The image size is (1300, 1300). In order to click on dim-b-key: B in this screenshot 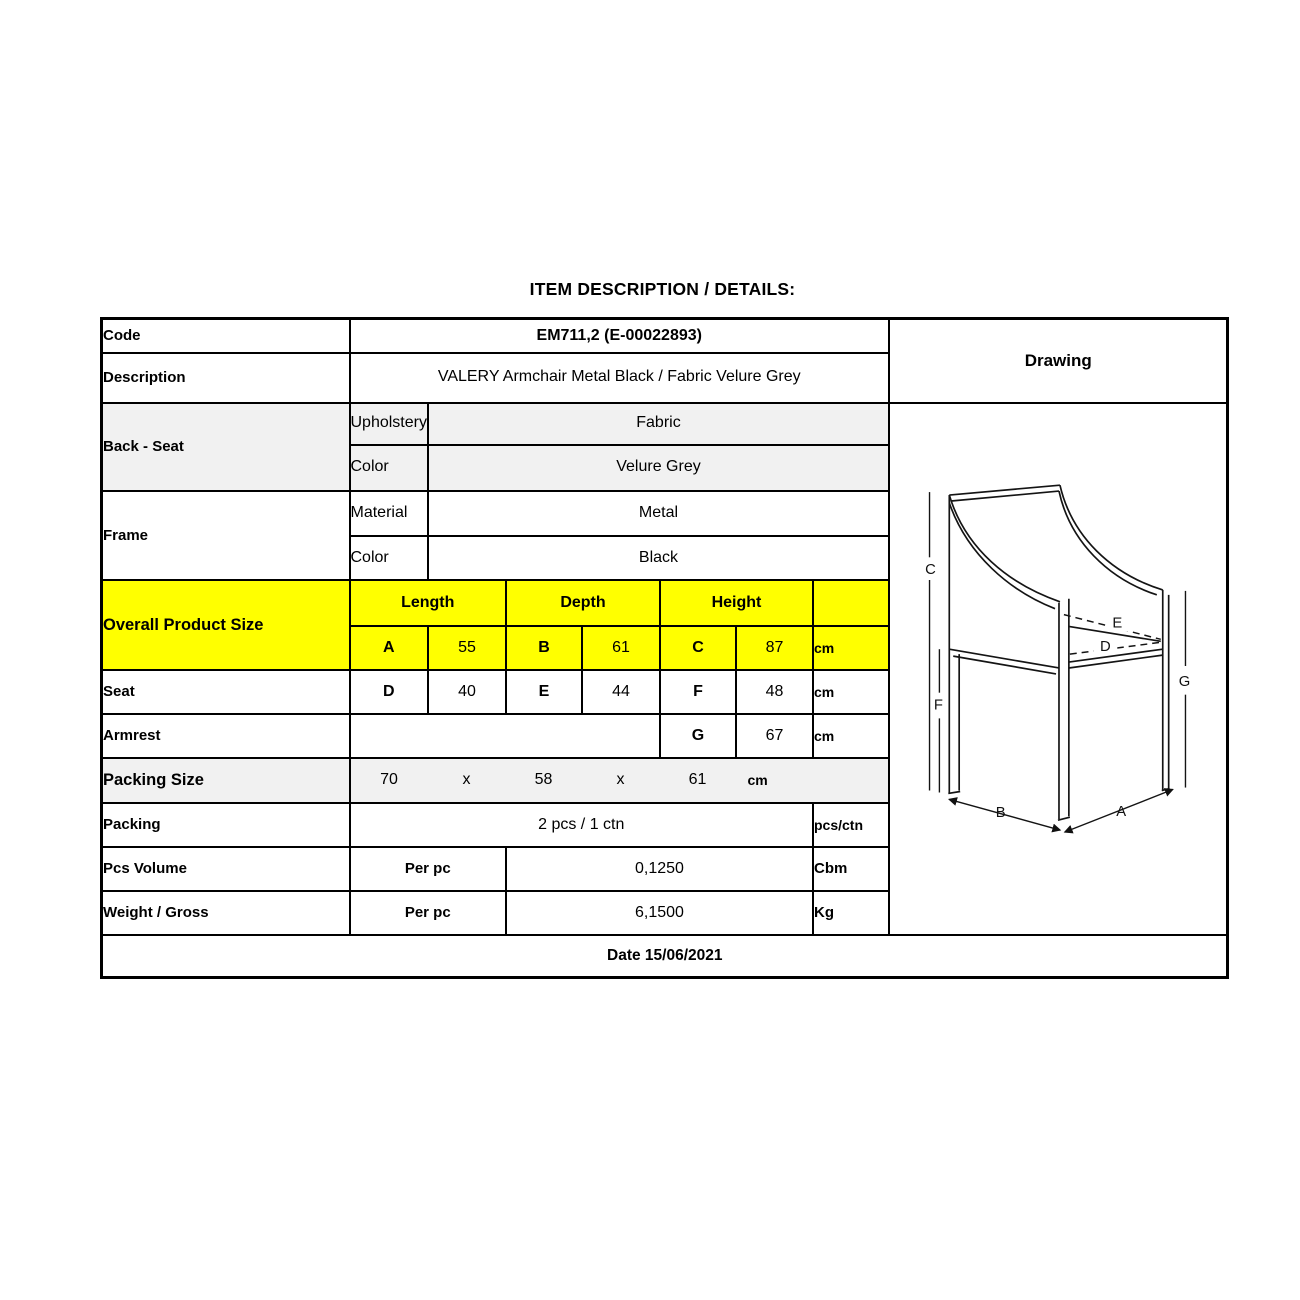, I will do `click(543, 647)`.